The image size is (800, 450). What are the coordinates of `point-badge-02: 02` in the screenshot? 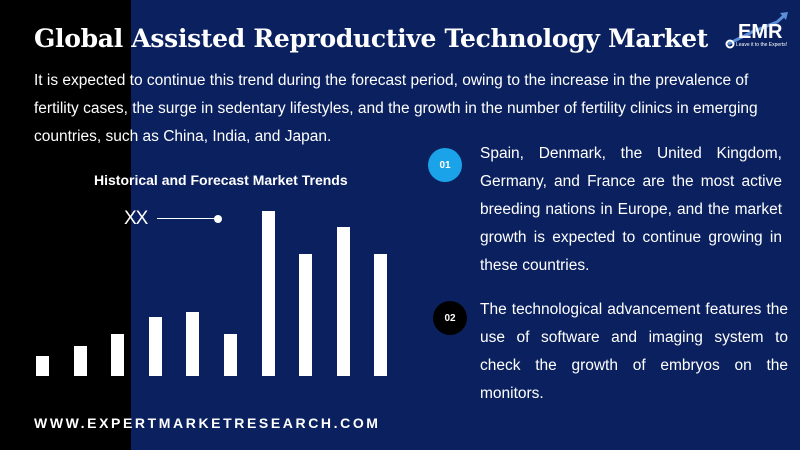 It's located at (450, 318).